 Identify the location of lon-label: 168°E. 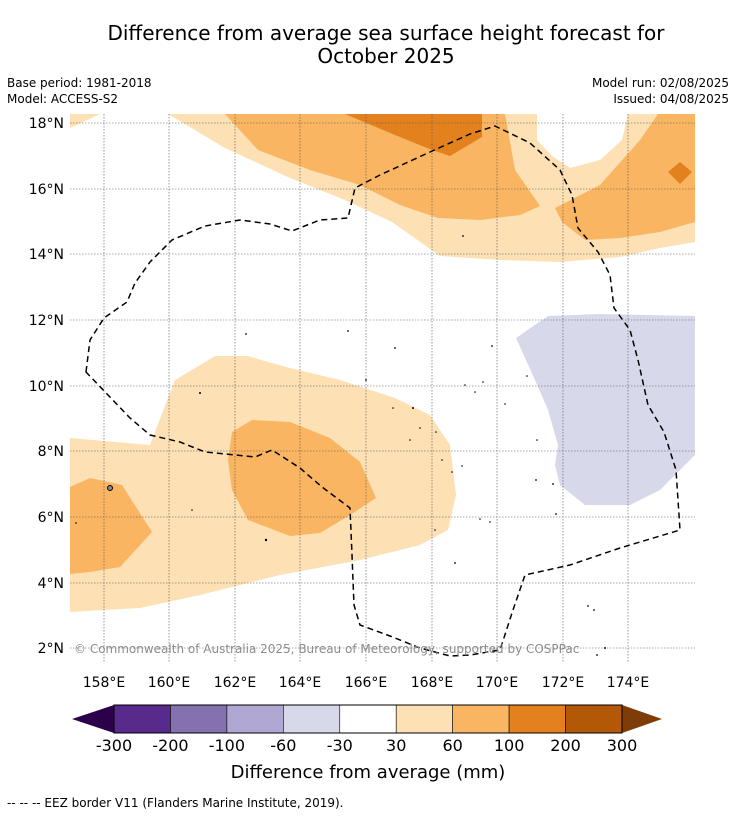
(432, 683).